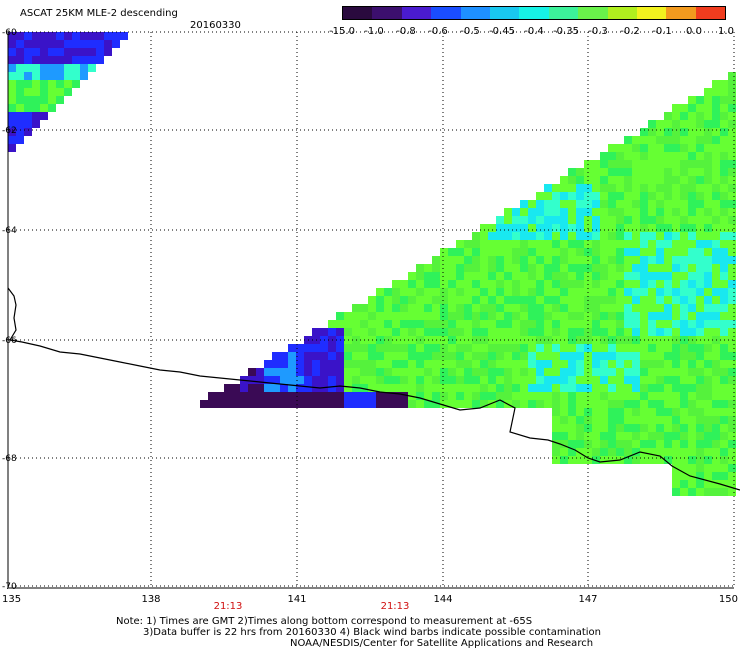 The image size is (740, 650). I want to click on map-date: 20160330, so click(215, 25).